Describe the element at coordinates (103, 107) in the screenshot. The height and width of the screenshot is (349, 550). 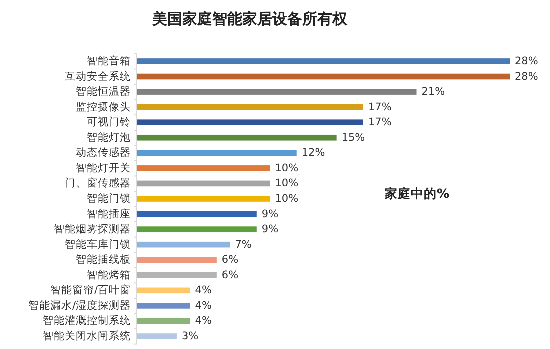
I see `y-tick-label: 监控摄像头` at that location.